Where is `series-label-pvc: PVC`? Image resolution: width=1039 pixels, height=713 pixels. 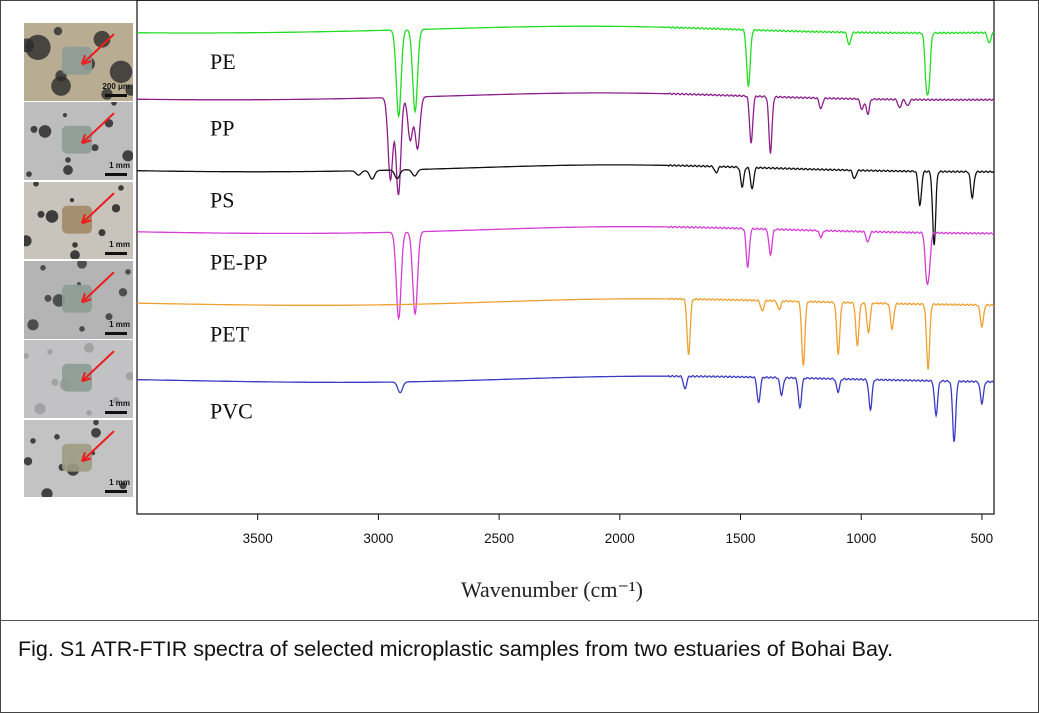
series-label-pvc: PVC is located at coordinates (231, 410).